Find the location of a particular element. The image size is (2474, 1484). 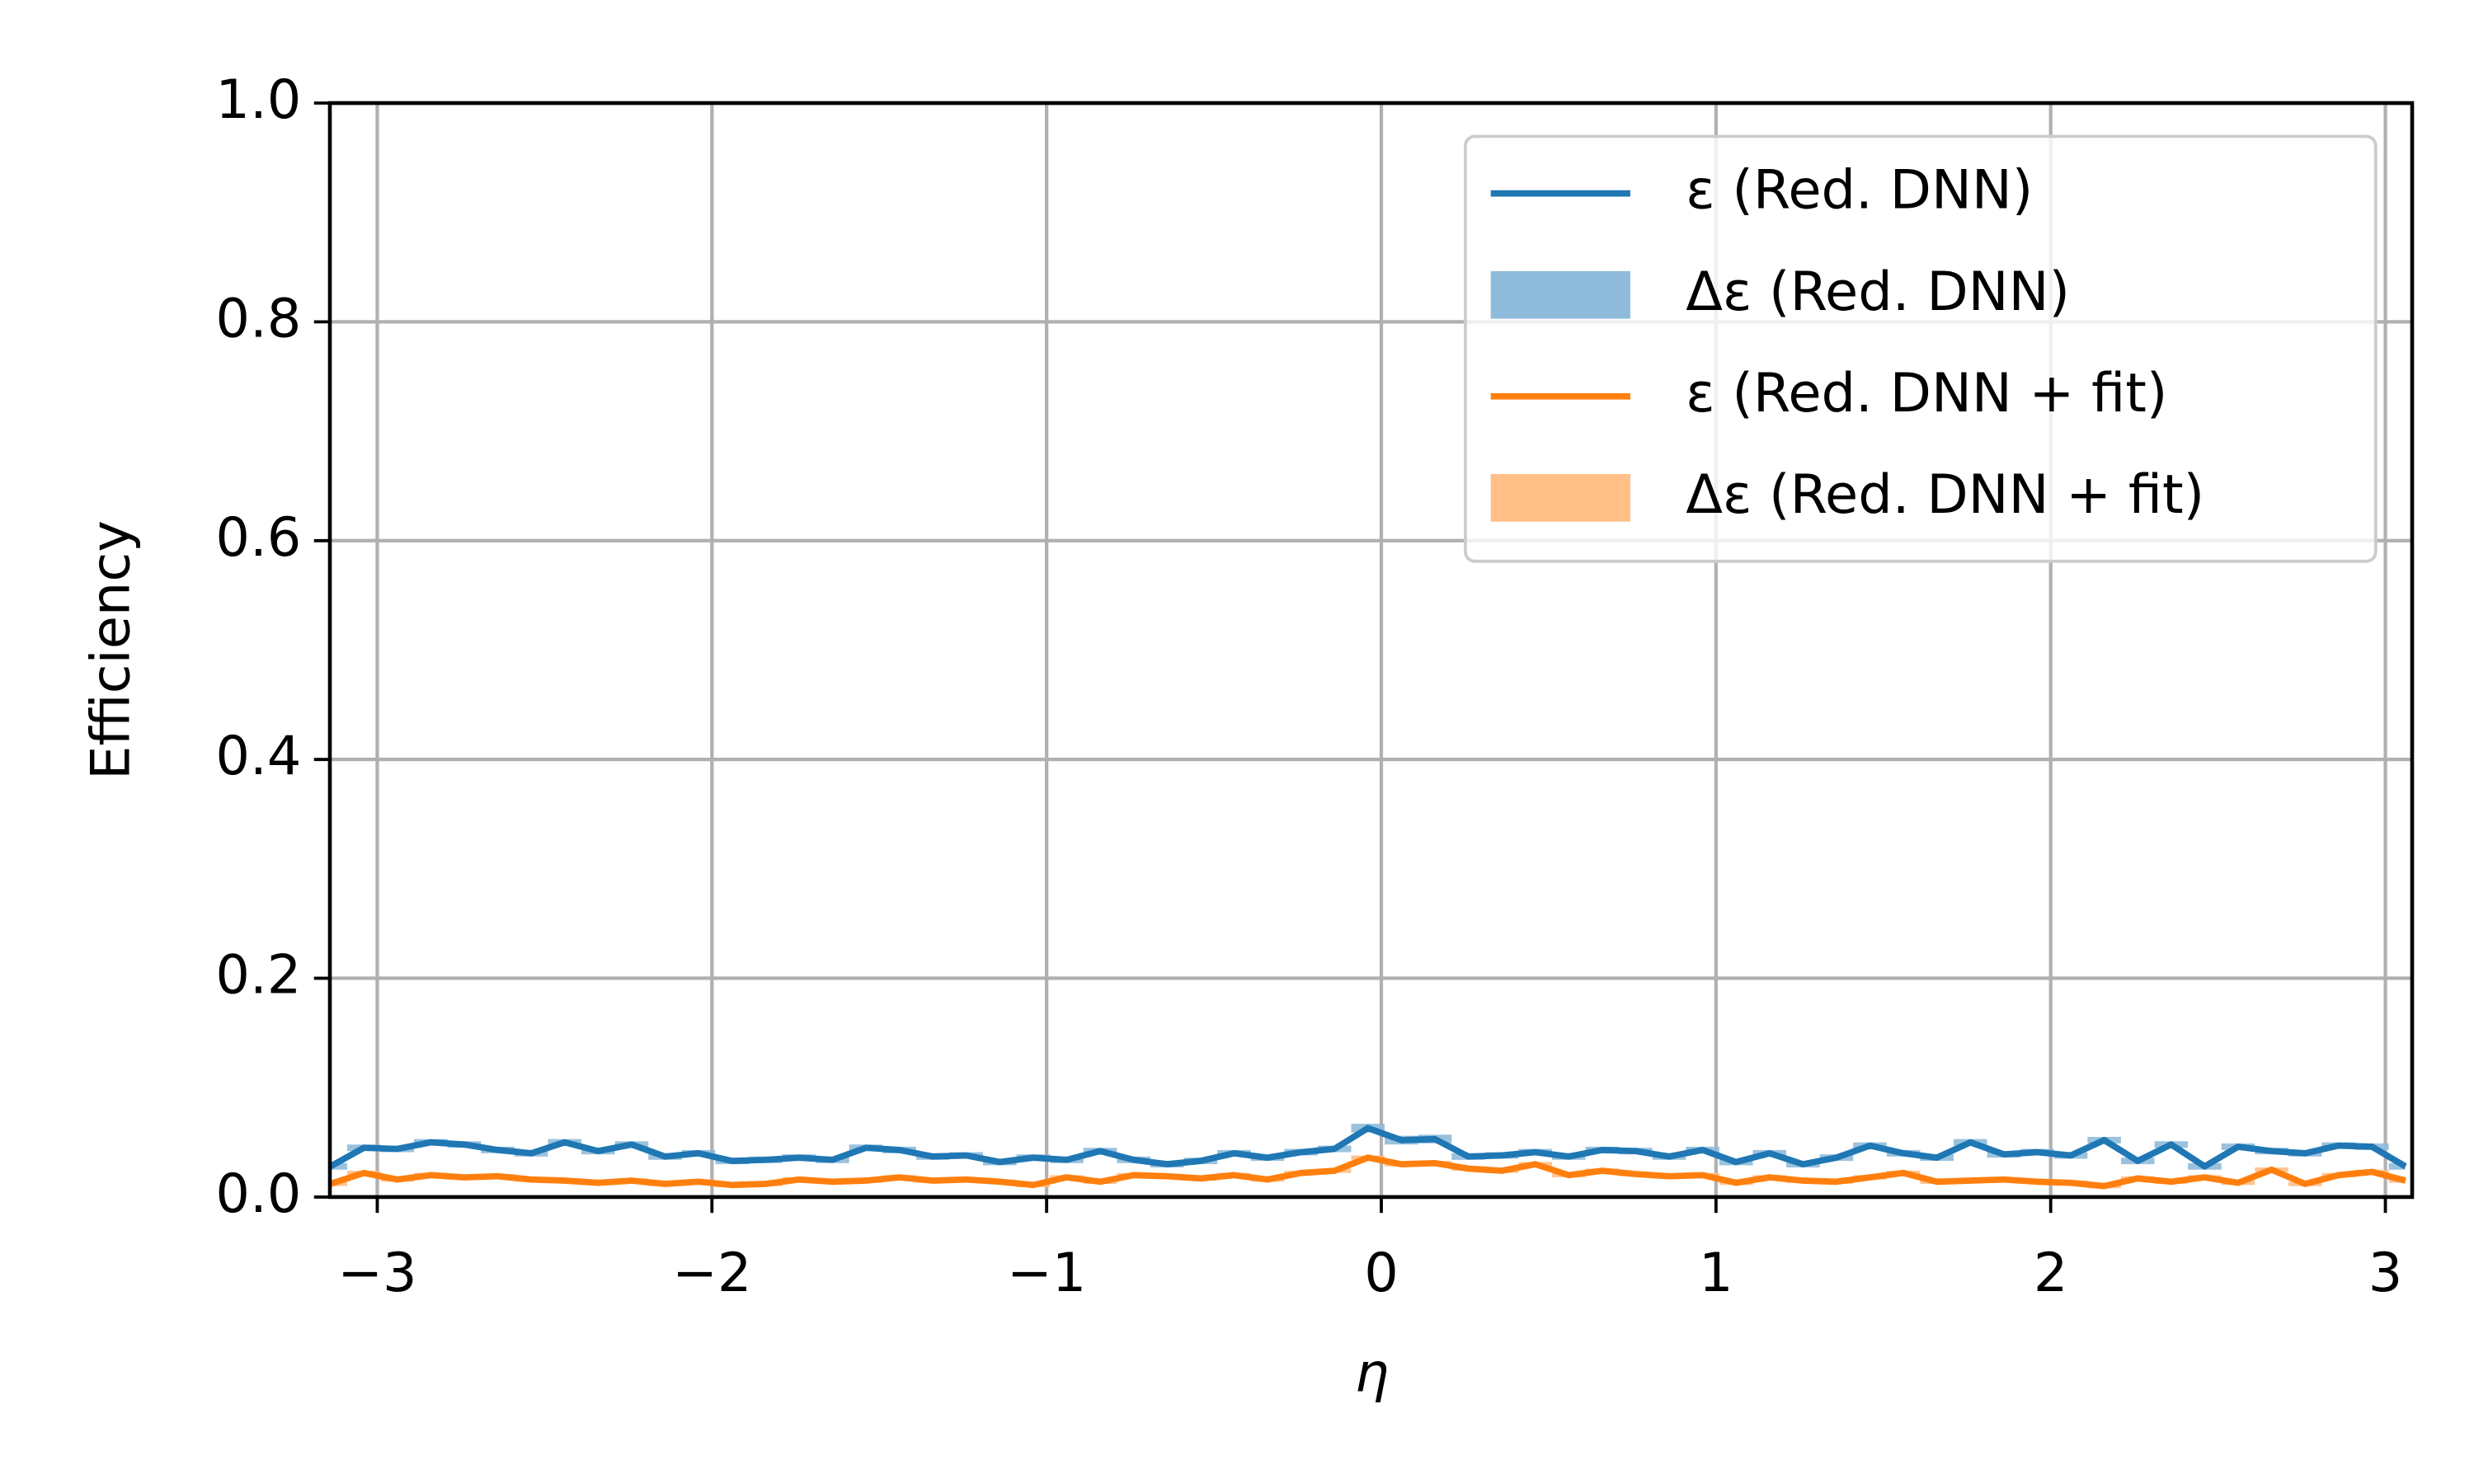

legend-box is located at coordinates (1921, 348).